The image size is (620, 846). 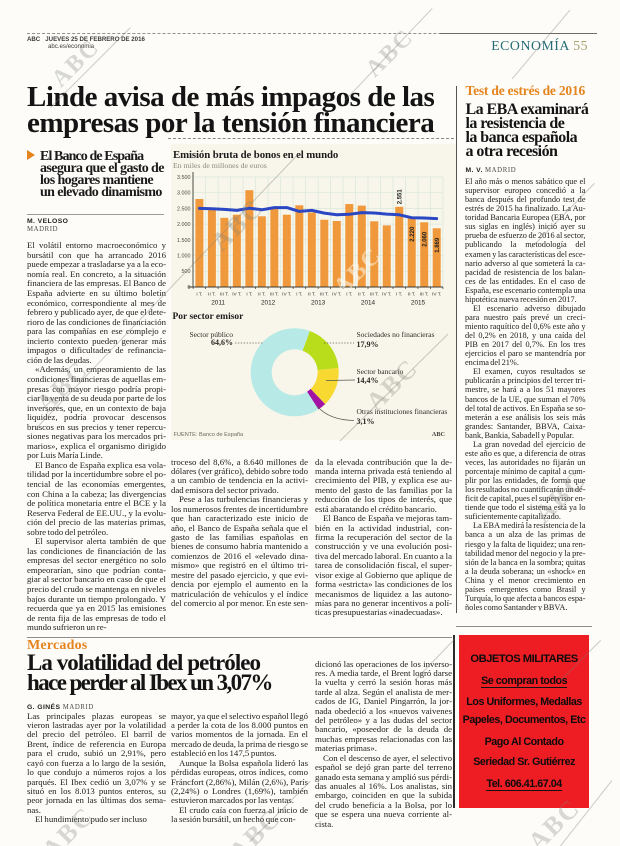 What do you see at coordinates (438, 245) in the screenshot?
I see `svg-text: 1.869` at bounding box center [438, 245].